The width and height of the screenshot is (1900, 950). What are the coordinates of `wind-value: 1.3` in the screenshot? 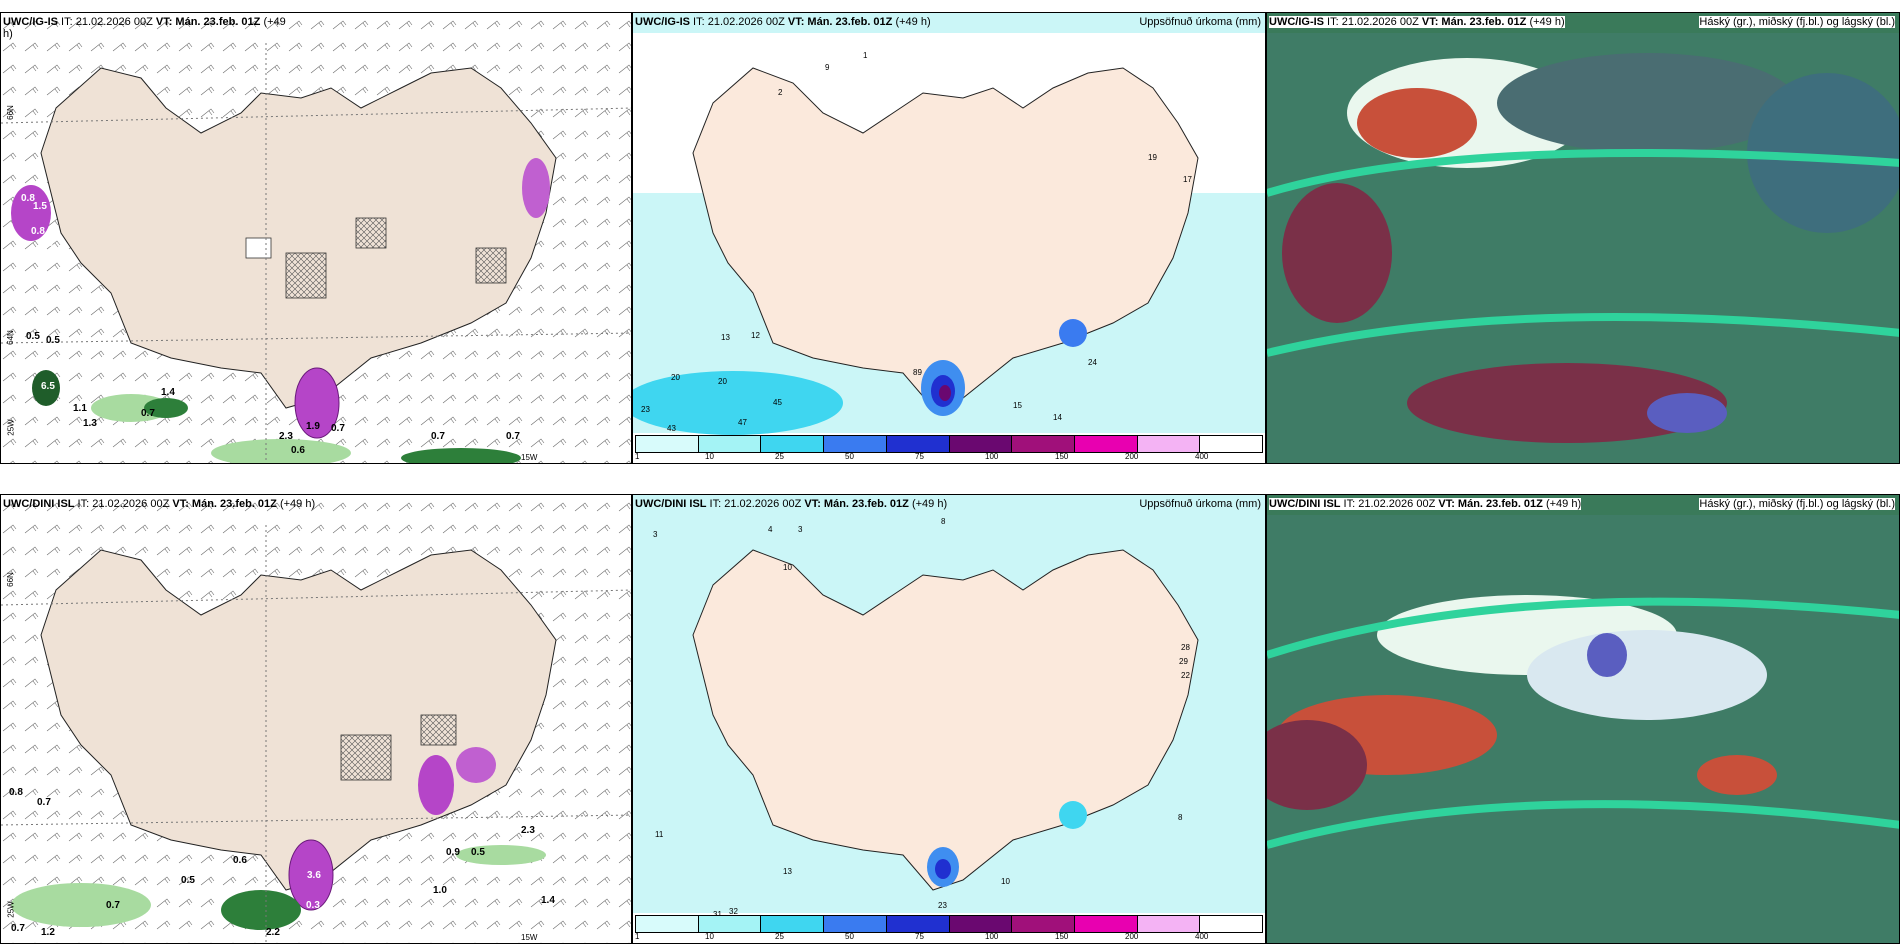 It's located at (90, 423).